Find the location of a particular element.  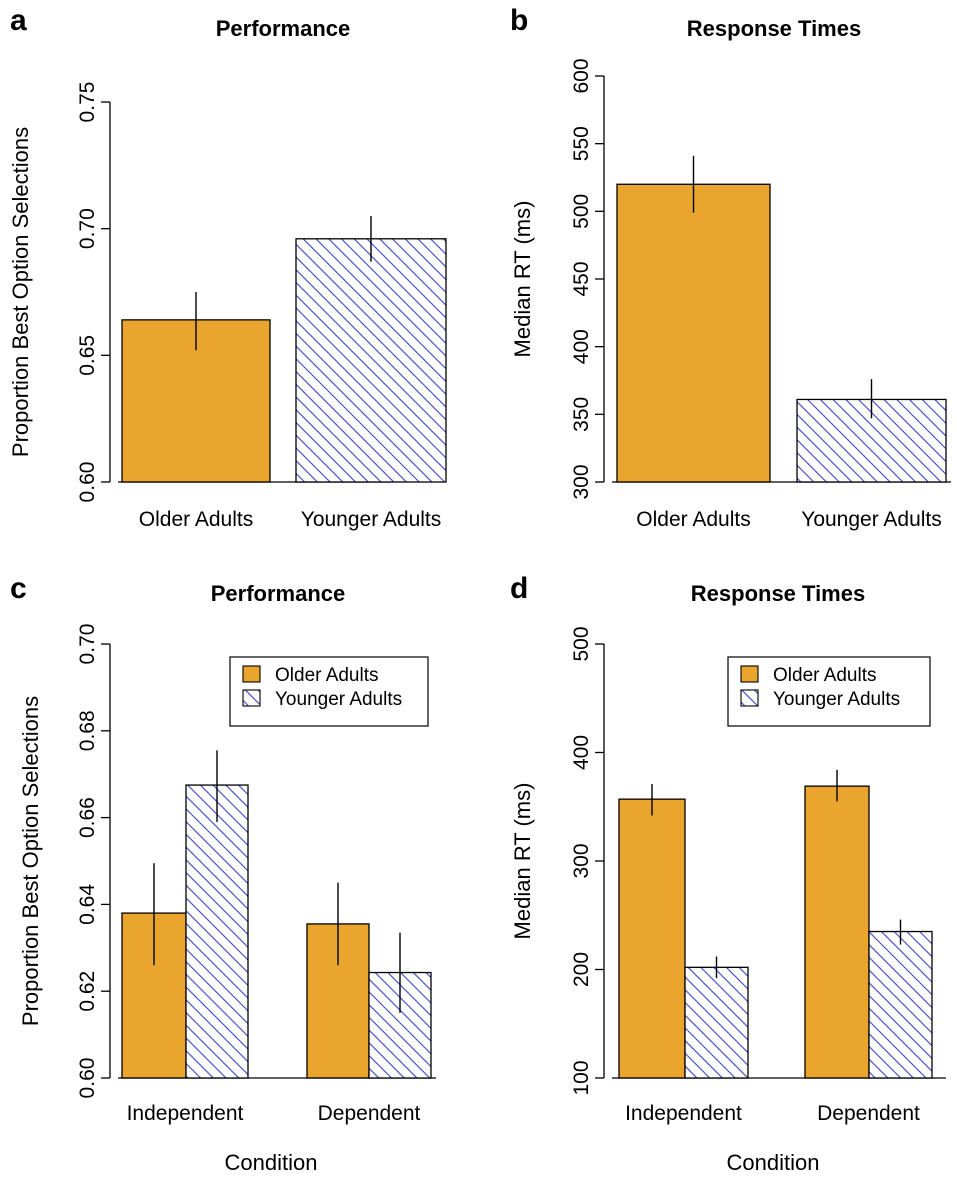

bar-older is located at coordinates (693, 333).